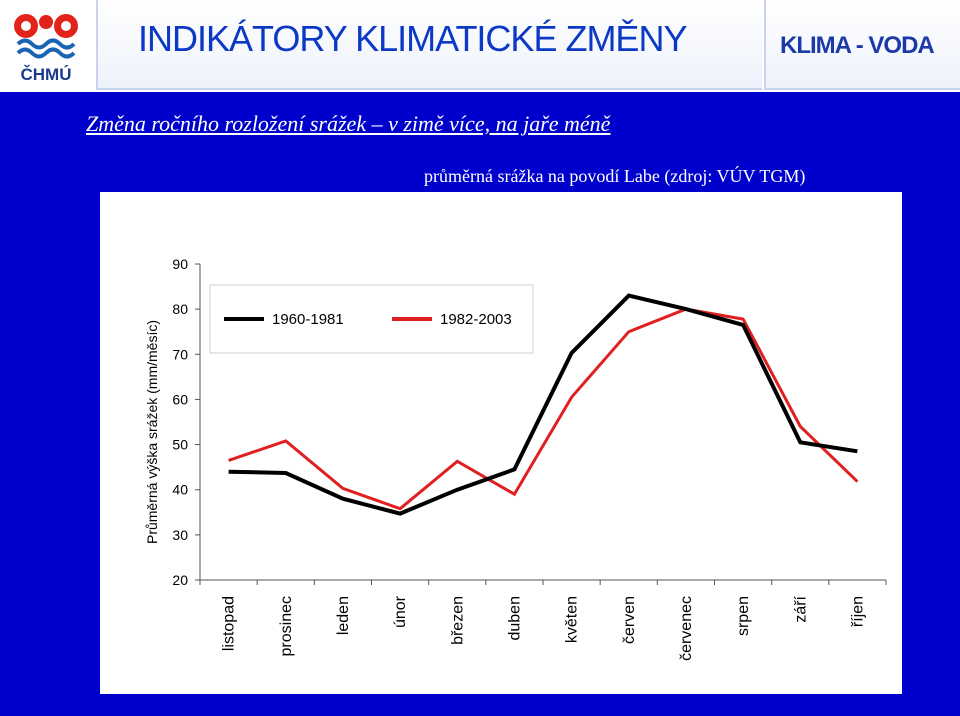 This screenshot has width=960, height=716. What do you see at coordinates (572, 619) in the screenshot?
I see `x-category-label: květen` at bounding box center [572, 619].